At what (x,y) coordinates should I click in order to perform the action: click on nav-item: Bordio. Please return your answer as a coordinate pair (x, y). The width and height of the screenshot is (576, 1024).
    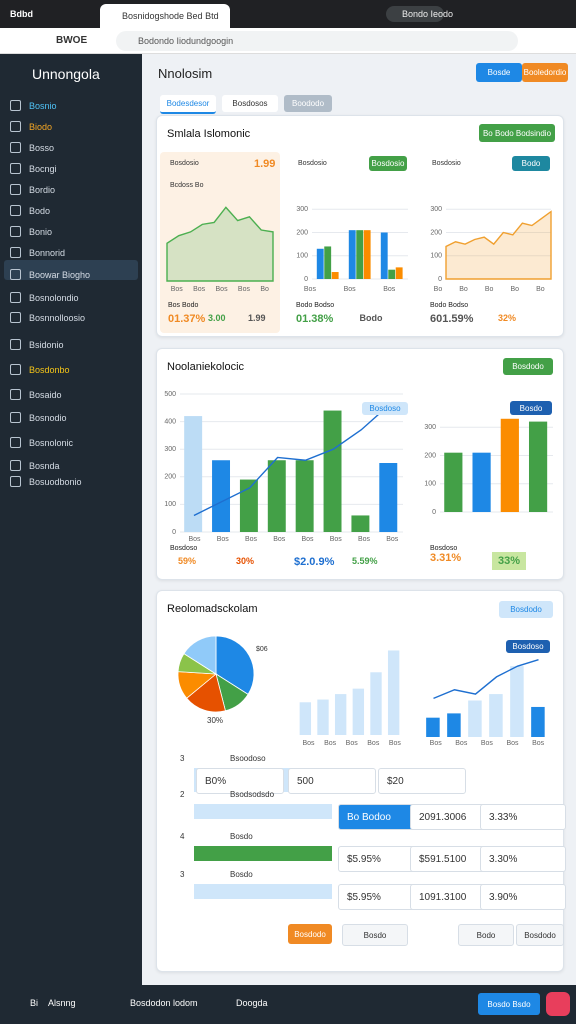
    Looking at the image, I should click on (32, 189).